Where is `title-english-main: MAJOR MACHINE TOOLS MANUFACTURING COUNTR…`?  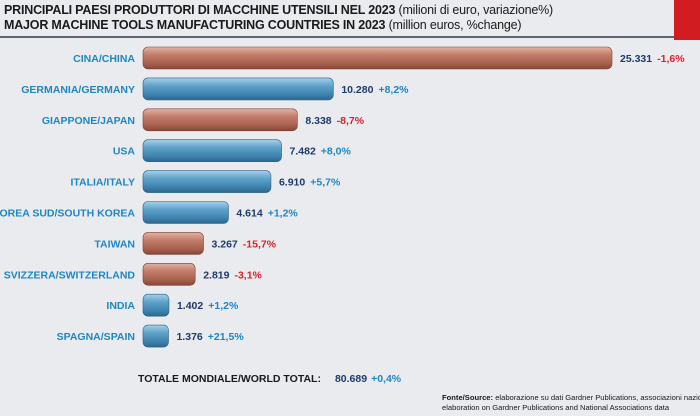 title-english-main: MAJOR MACHINE TOOLS MANUFACTURING COUNTR… is located at coordinates (195, 25).